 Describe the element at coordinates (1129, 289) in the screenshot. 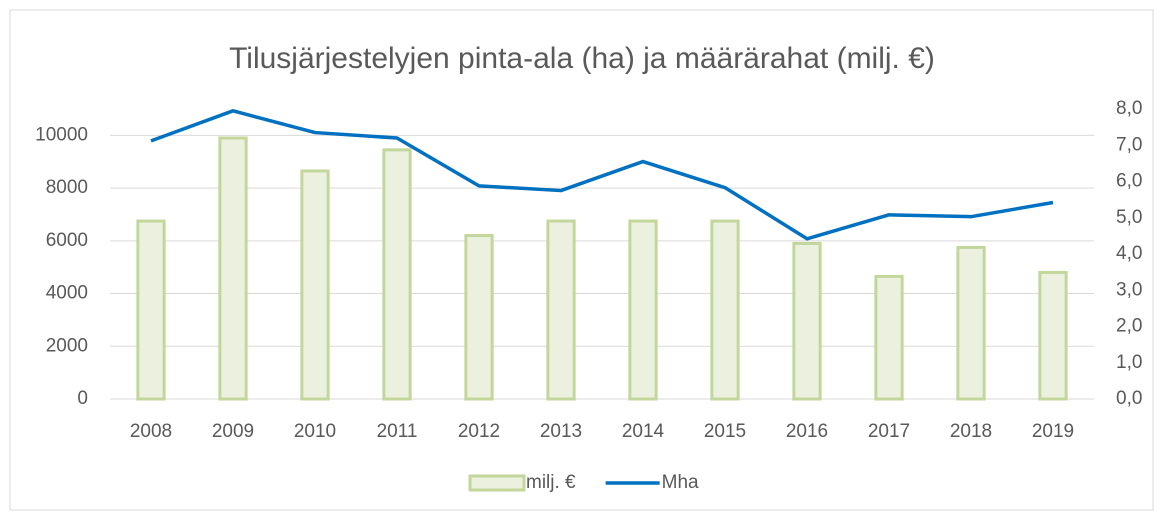

I see `y2-tick-label: 3,0` at that location.